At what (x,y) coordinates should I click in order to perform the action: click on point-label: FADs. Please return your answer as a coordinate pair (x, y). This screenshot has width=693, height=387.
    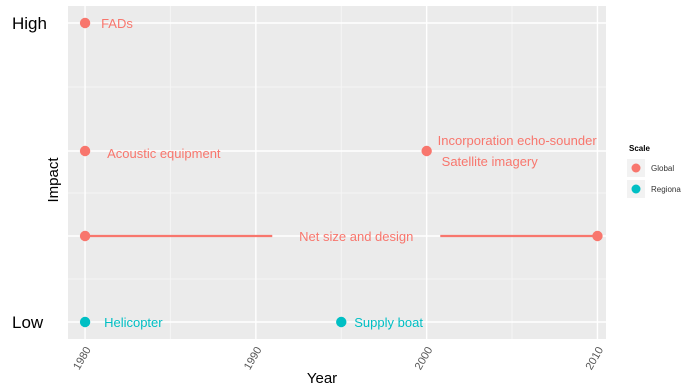
    Looking at the image, I should click on (117, 23).